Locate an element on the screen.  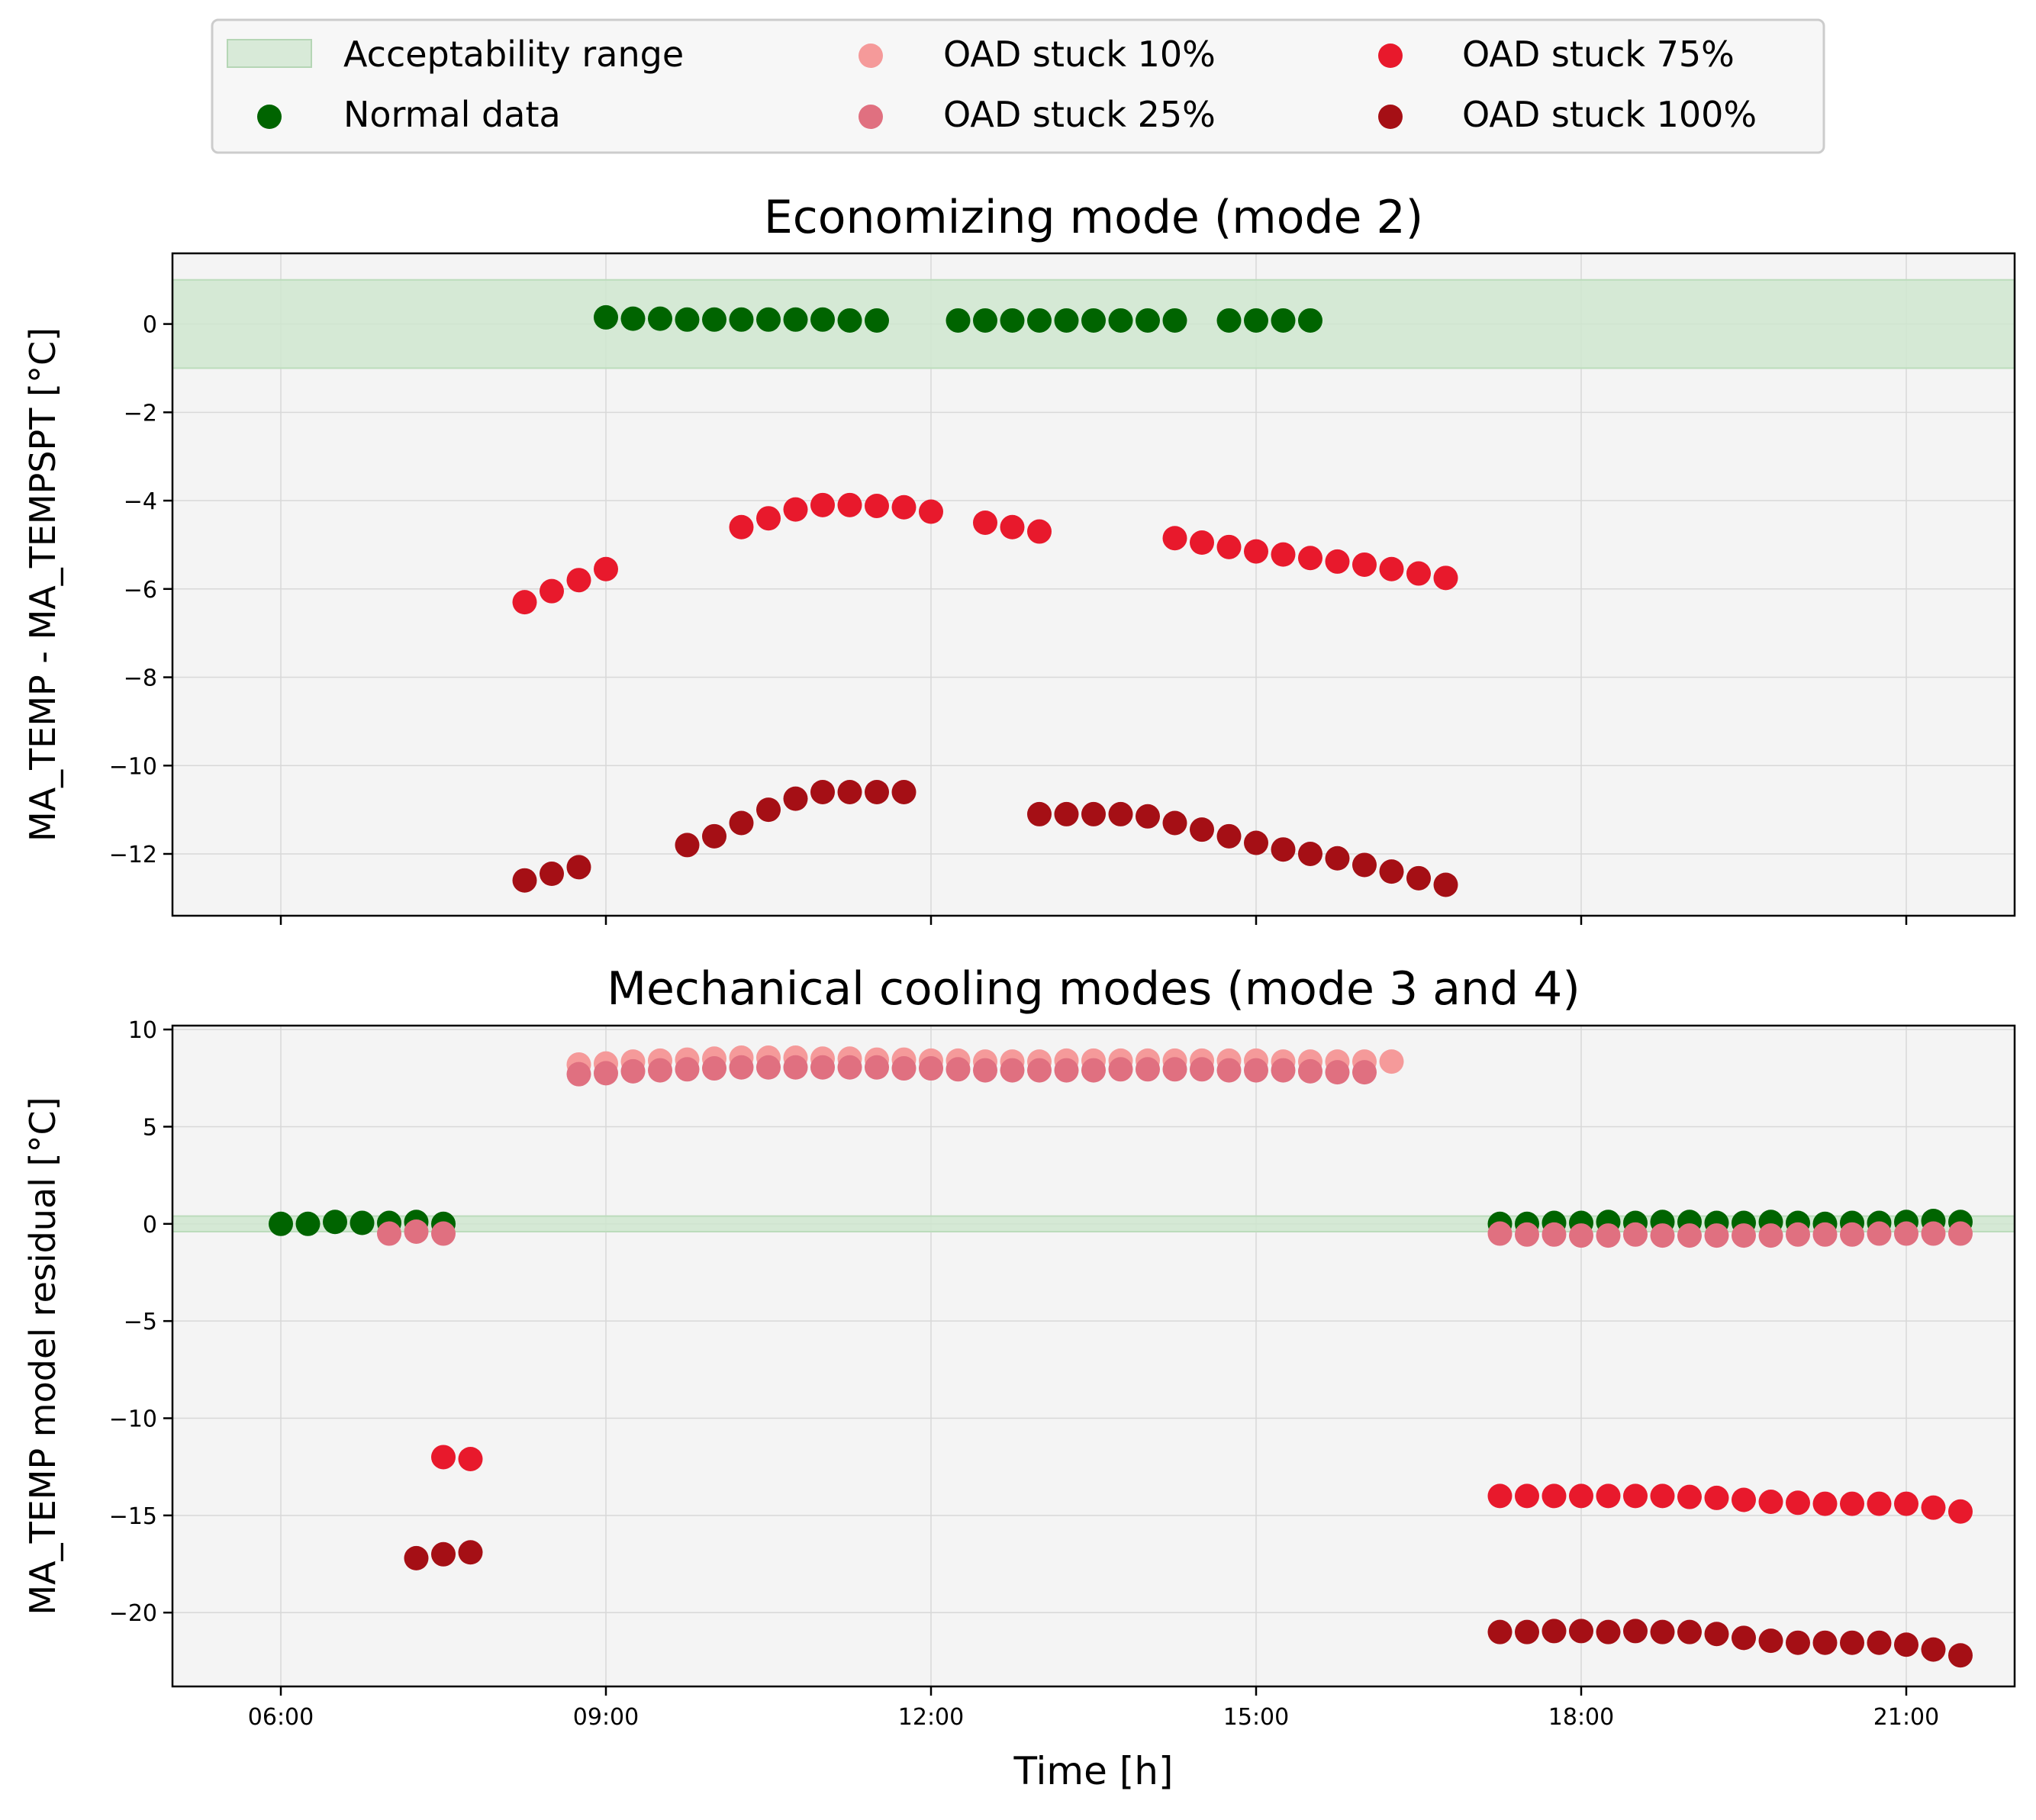
legend-swatch-acceptability is located at coordinates (269, 53).